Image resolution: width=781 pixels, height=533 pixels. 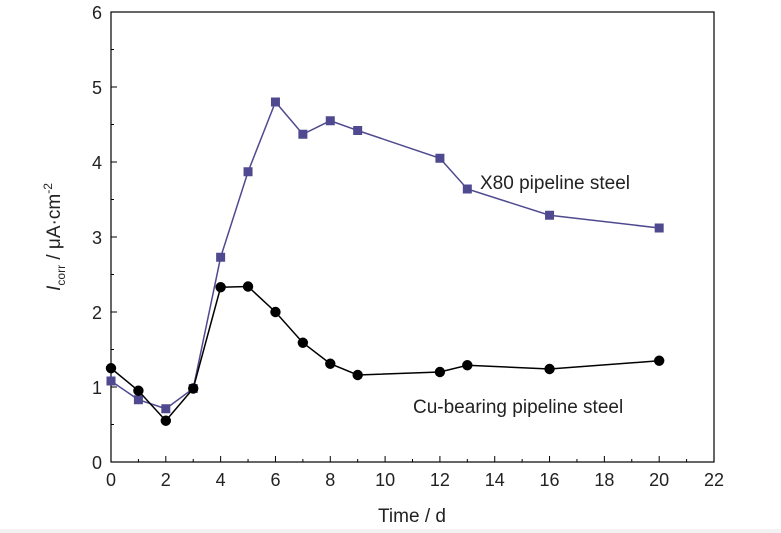 What do you see at coordinates (385, 480) in the screenshot?
I see `x-tick-label: 10` at bounding box center [385, 480].